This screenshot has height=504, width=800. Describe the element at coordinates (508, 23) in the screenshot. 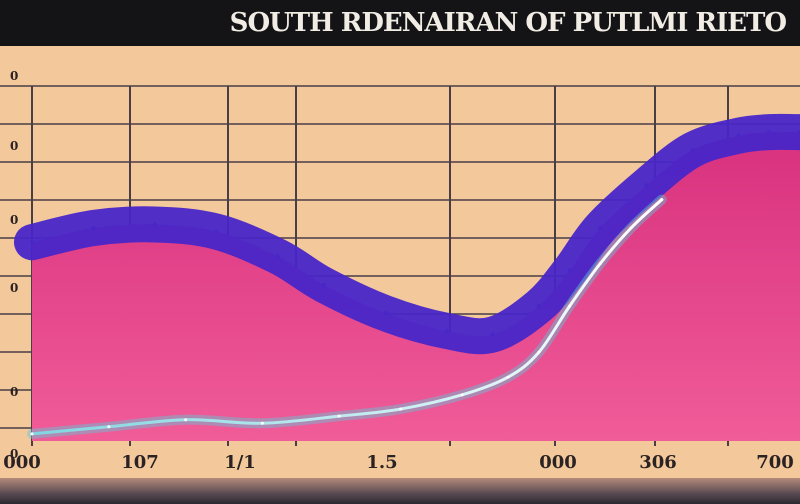

I see `chart-title: SOUTH RDENAIRAN OF PUTLMI RIETO` at that location.